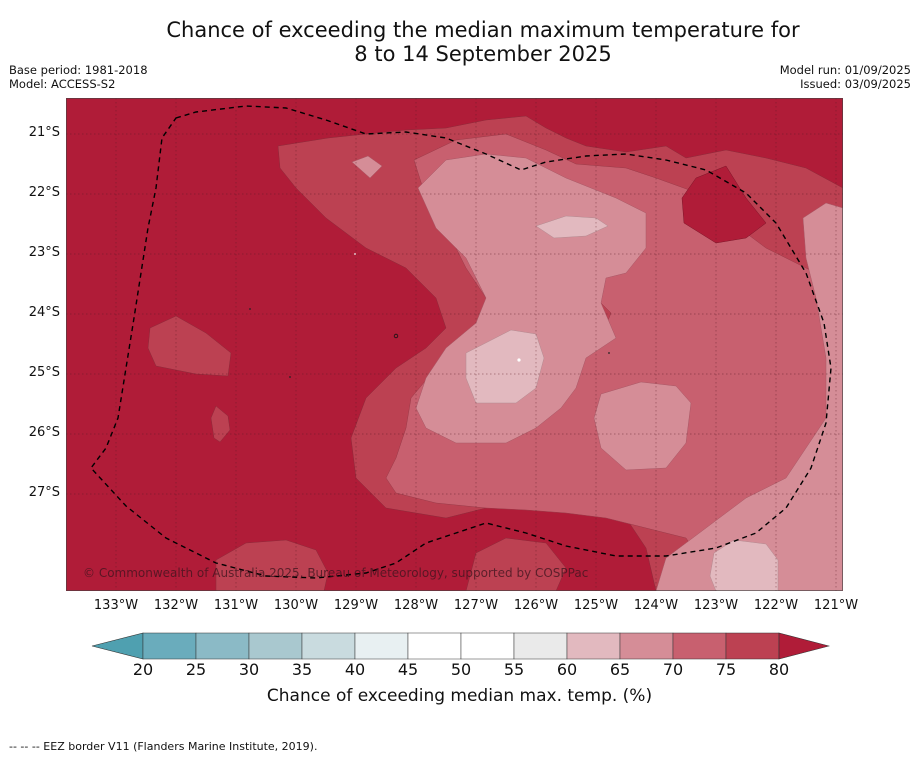 The height and width of the screenshot is (758, 919). Describe the element at coordinates (779, 669) in the screenshot. I see `colorbar-tick-label: 80` at that location.